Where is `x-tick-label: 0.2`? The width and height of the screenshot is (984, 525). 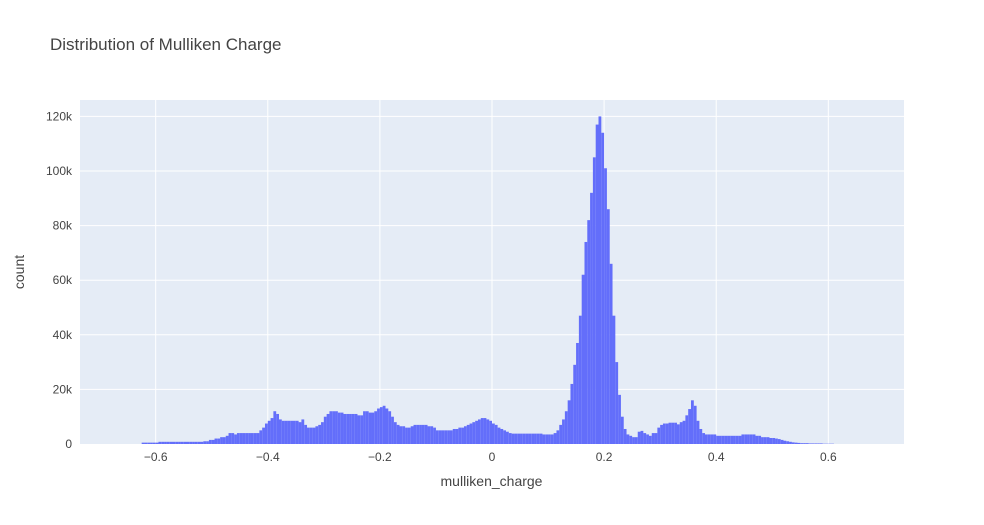
x-tick-label: 0.2 is located at coordinates (604, 457).